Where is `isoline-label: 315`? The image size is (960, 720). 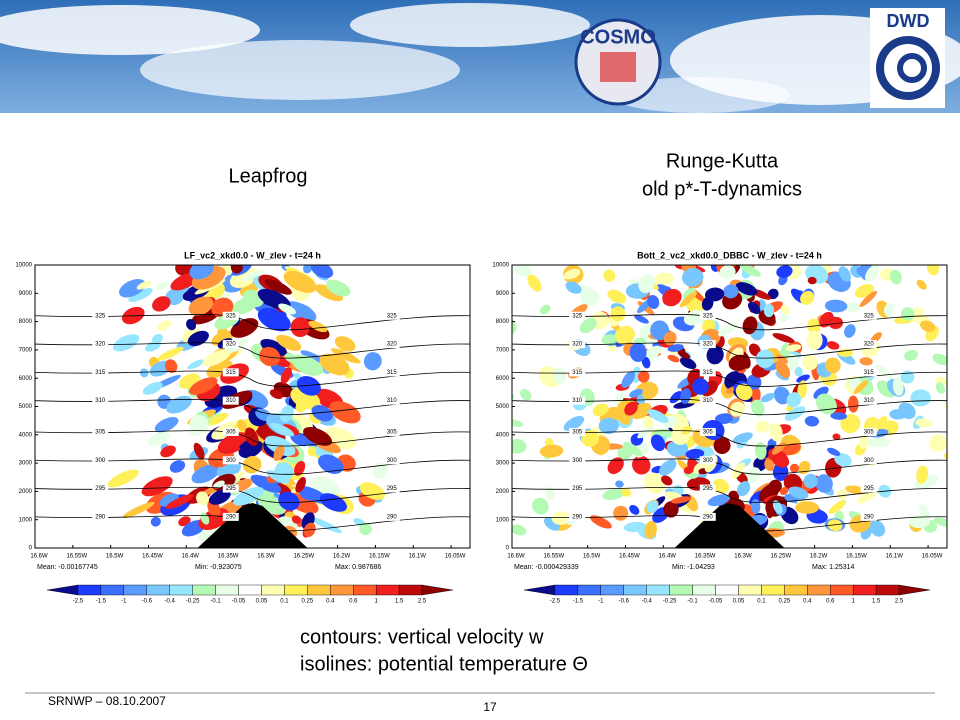 isoline-label: 315 is located at coordinates (577, 373).